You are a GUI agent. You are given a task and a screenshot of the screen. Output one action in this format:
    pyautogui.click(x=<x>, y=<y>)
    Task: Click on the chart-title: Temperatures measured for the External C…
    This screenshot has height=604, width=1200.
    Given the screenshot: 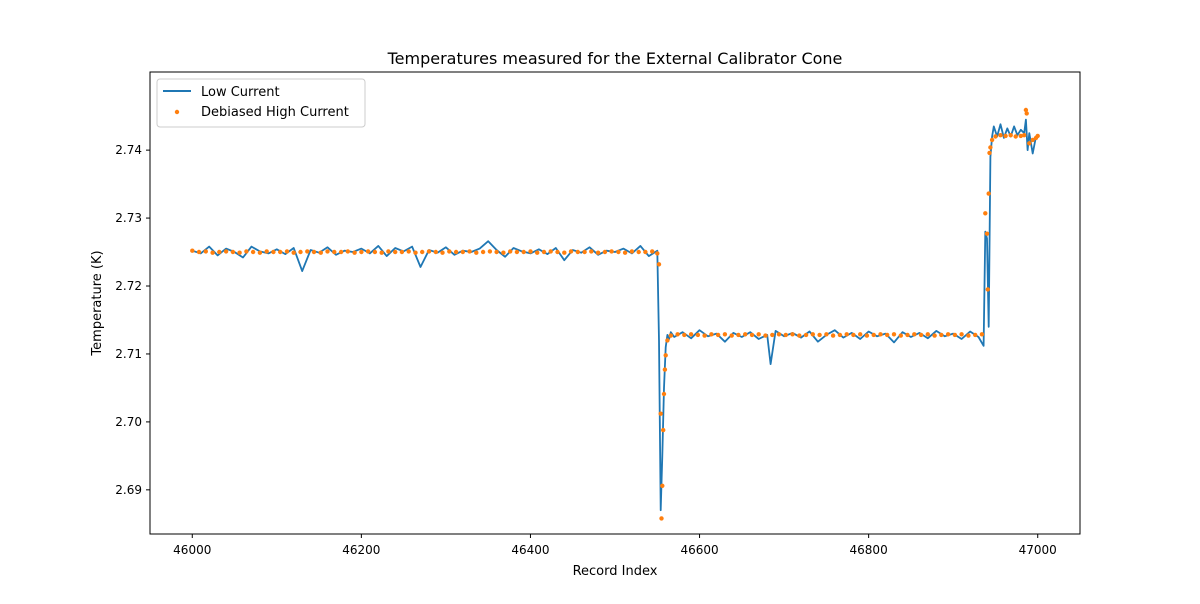 What is the action you would take?
    pyautogui.click(x=615, y=58)
    